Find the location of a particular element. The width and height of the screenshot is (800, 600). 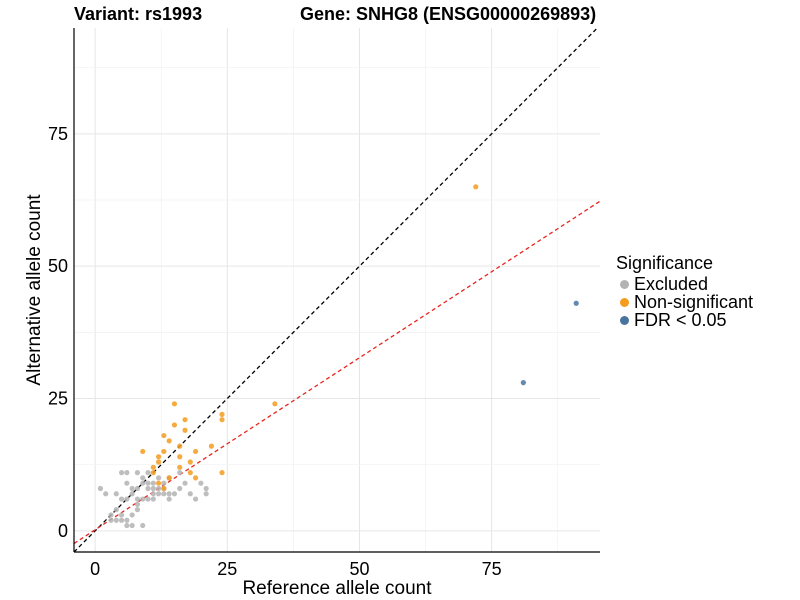

legend-item-non-significant: Non-significant is located at coordinates (685, 301).